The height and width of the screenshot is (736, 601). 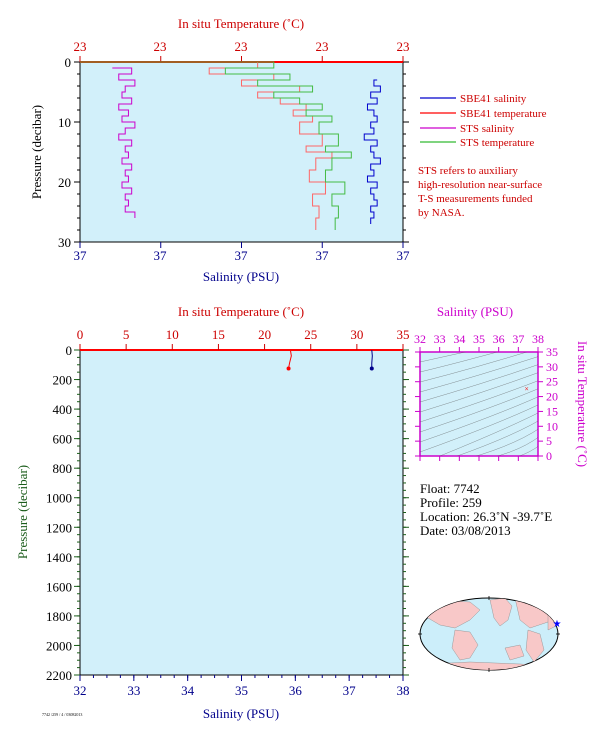 I want to click on map-graticule, so click(x=489, y=634).